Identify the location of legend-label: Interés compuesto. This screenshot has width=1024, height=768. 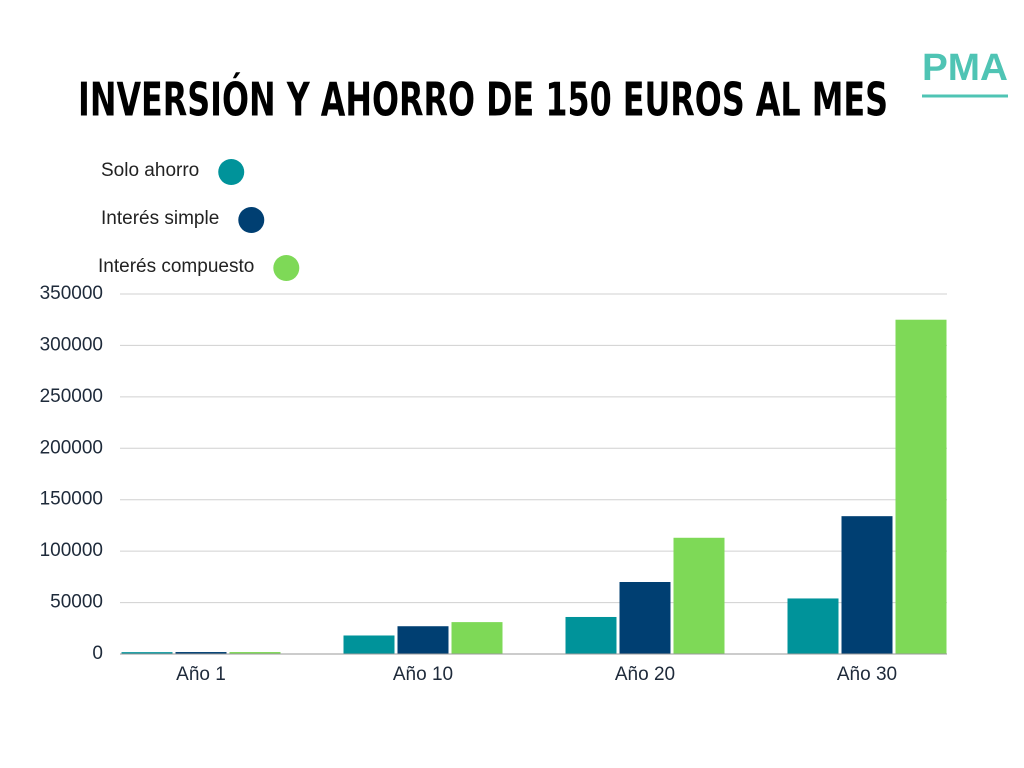
(176, 266).